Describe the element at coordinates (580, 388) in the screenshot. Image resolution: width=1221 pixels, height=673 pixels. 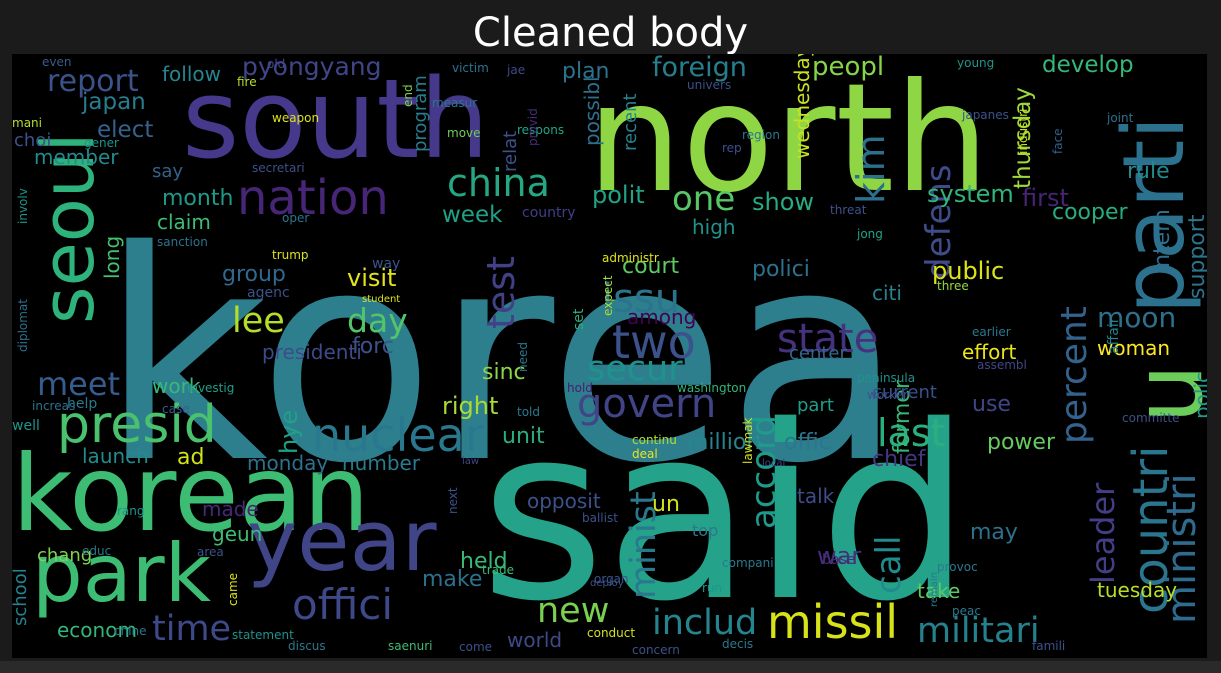
I see `word-hold: hold` at that location.